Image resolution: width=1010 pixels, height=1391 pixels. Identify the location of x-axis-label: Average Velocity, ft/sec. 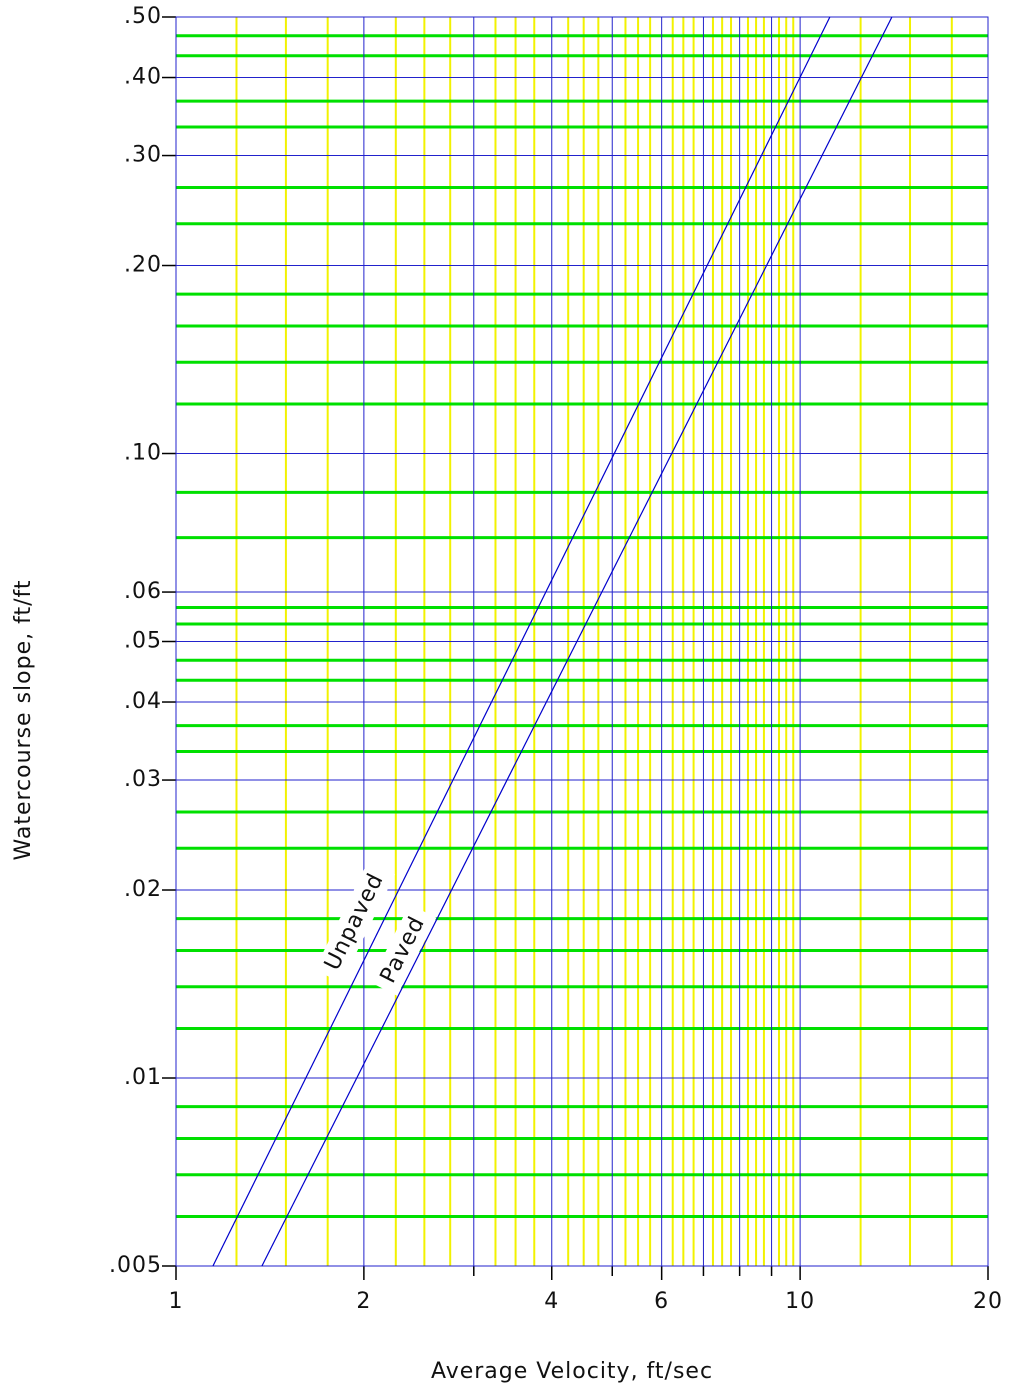
(572, 1371).